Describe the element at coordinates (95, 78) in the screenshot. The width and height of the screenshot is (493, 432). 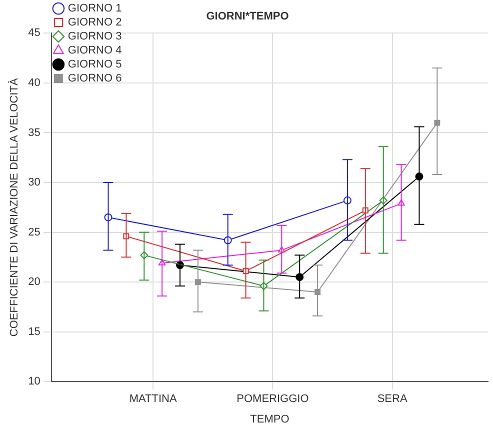
I see `legend-label: GIORNO 6` at that location.